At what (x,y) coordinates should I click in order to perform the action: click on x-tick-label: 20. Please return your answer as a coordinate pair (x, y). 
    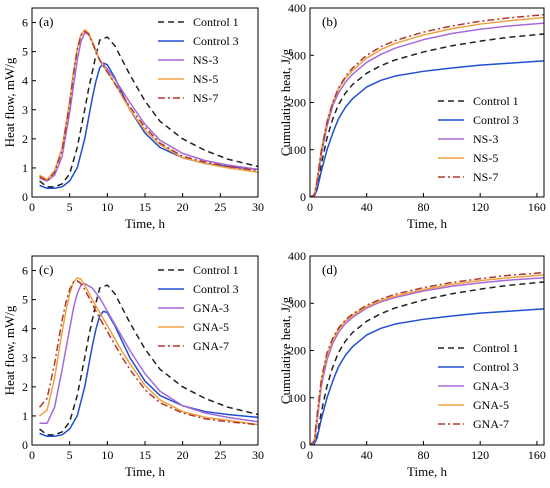
    Looking at the image, I should click on (183, 455).